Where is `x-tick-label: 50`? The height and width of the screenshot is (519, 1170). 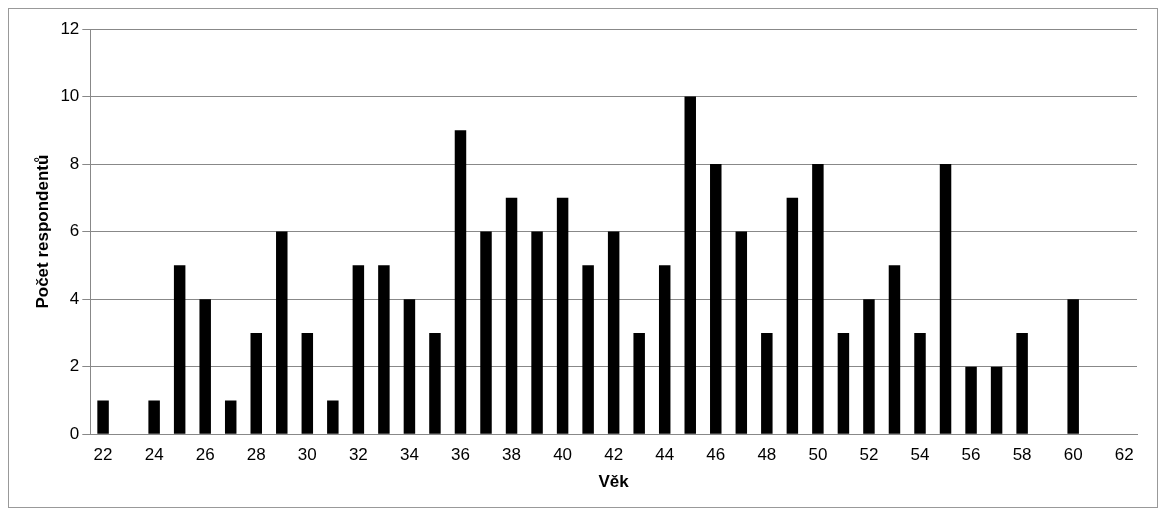
x-tick-label: 50 is located at coordinates (818, 455).